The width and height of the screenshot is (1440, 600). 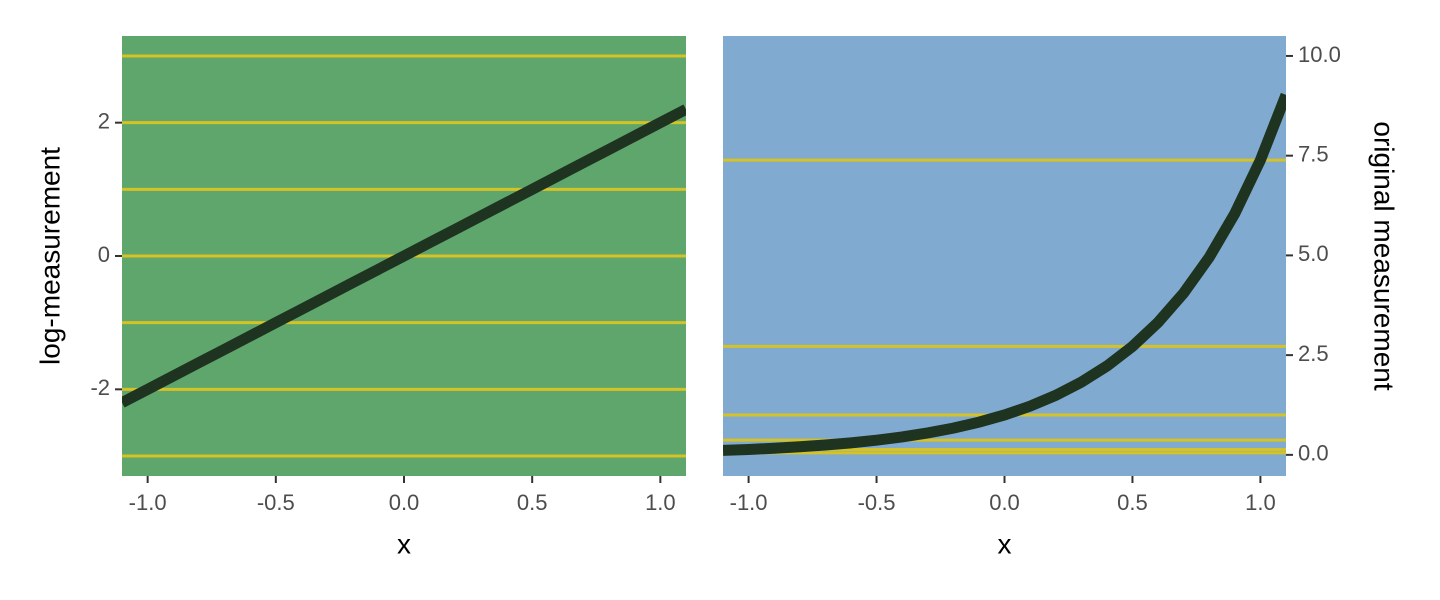 What do you see at coordinates (1319, 54) in the screenshot?
I see `y-tick-label: 10.0` at bounding box center [1319, 54].